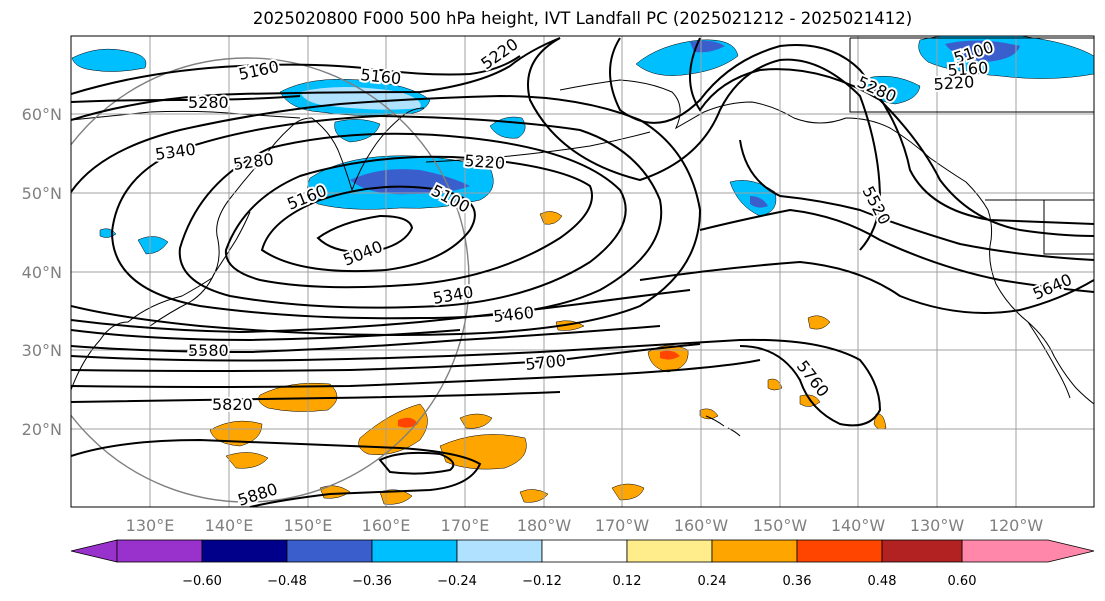 The image size is (1105, 601). Describe the element at coordinates (276, 472) in the screenshot. I see `contour-5880-north` at that location.